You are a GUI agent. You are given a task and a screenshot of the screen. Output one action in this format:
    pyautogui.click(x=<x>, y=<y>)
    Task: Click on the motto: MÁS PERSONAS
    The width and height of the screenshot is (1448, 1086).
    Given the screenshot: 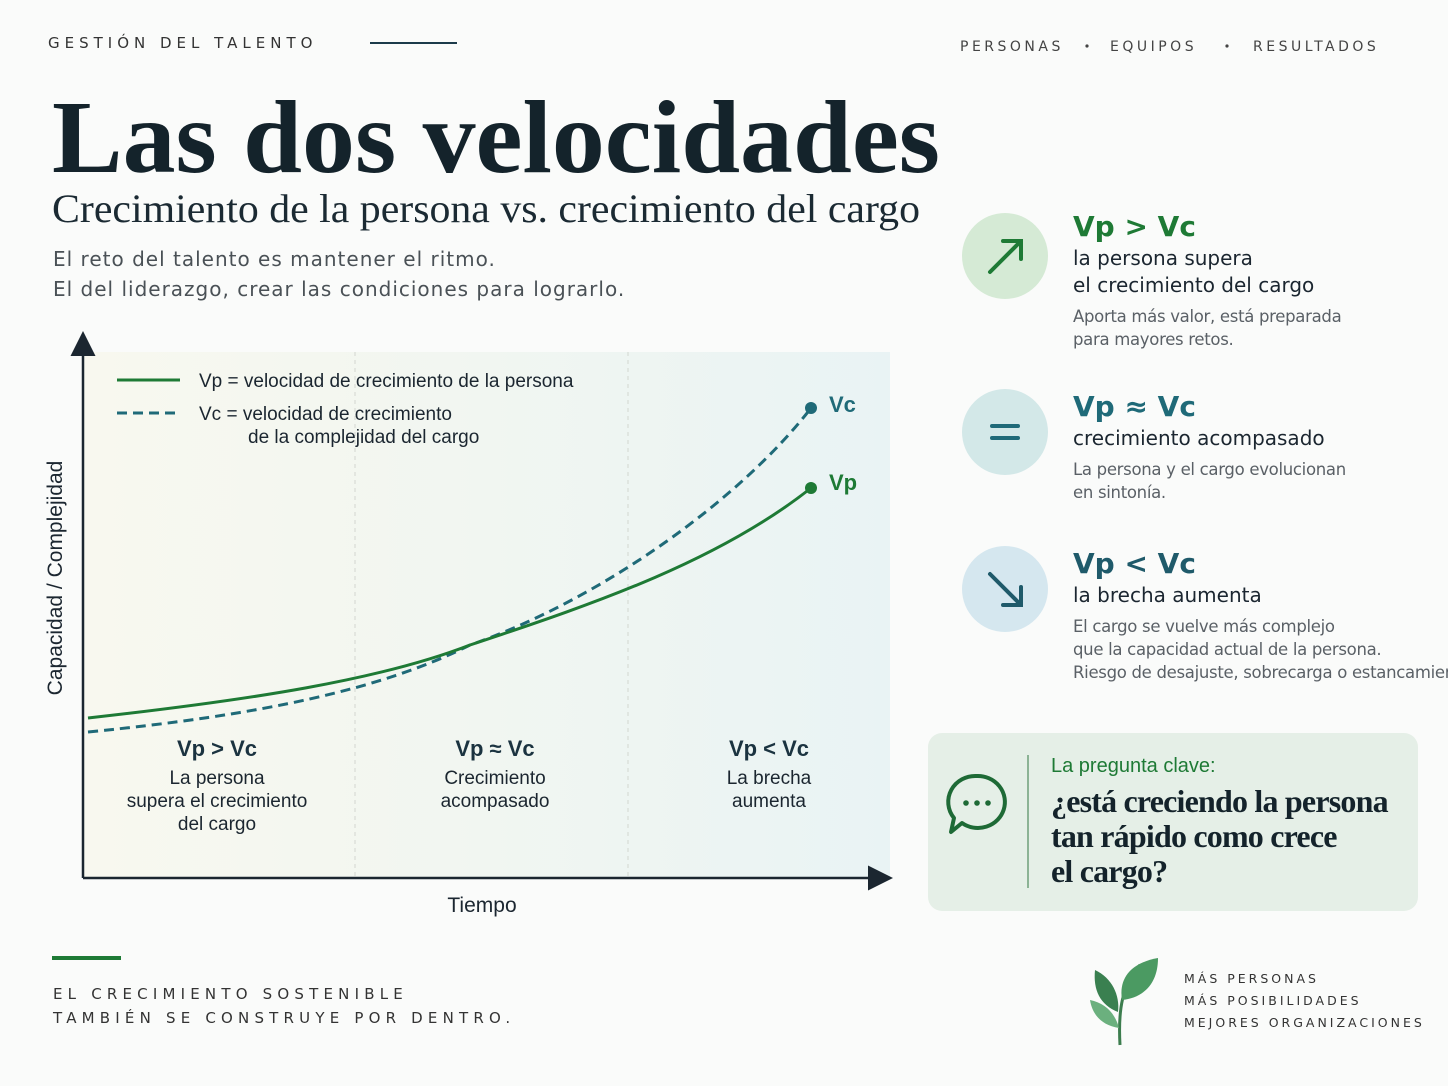 What is the action you would take?
    pyautogui.click(x=1251, y=978)
    